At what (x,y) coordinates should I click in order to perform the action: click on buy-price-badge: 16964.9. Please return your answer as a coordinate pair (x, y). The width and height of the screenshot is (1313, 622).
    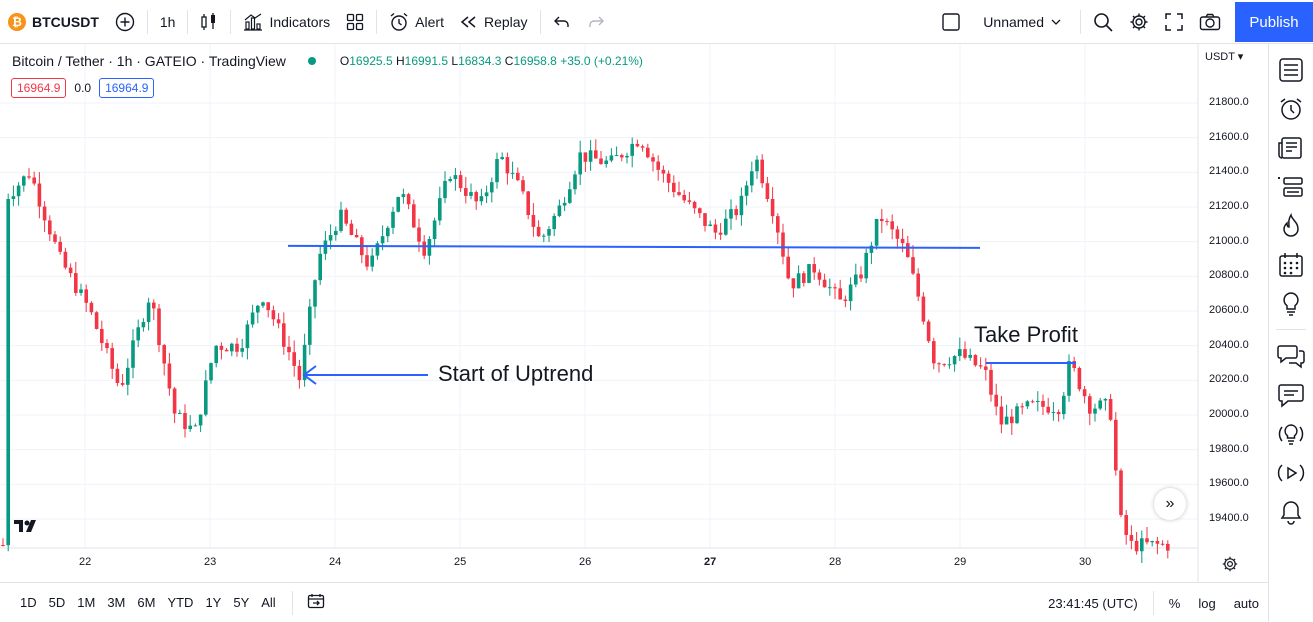
    Looking at the image, I should click on (127, 88).